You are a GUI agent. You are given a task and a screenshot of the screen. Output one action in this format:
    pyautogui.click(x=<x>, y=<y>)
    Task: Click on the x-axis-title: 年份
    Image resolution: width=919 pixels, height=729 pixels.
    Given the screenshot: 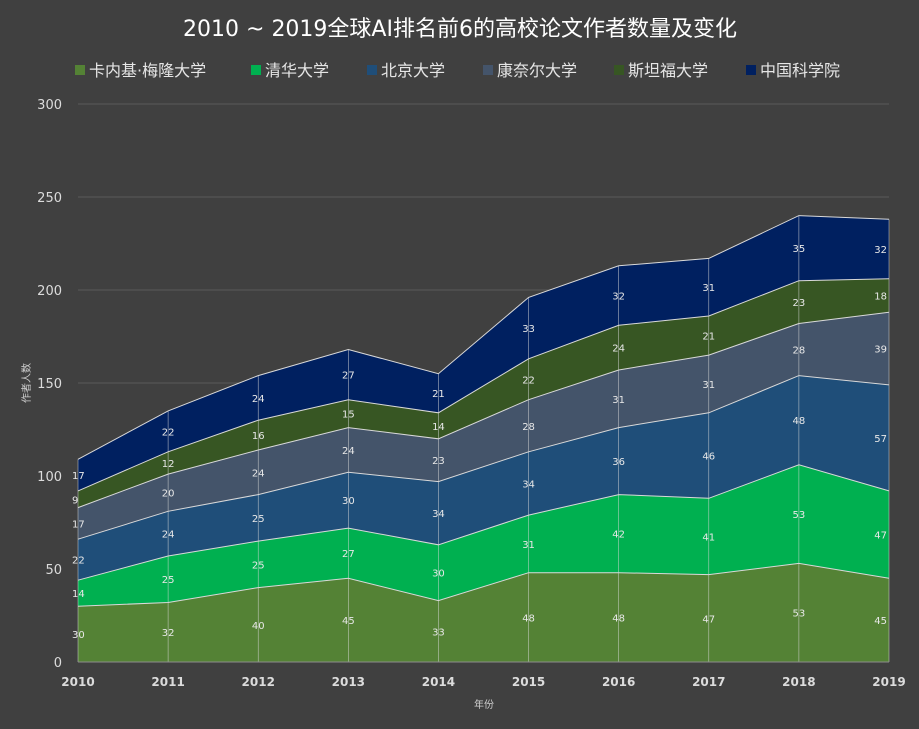 What is the action you would take?
    pyautogui.click(x=484, y=704)
    